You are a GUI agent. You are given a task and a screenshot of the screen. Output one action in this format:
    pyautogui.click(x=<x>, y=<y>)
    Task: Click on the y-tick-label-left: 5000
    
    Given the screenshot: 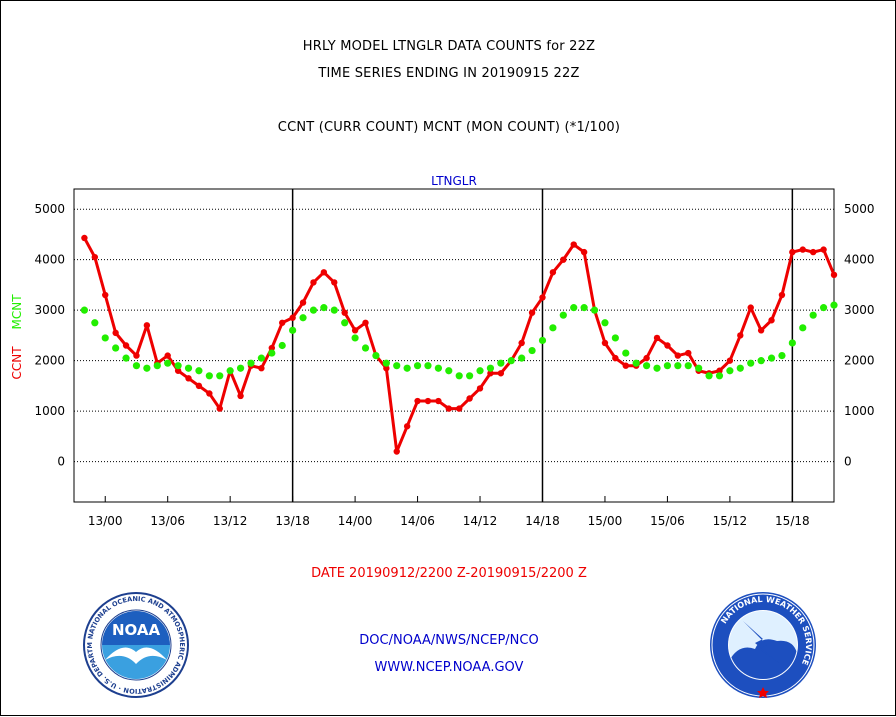 What is the action you would take?
    pyautogui.click(x=49, y=209)
    